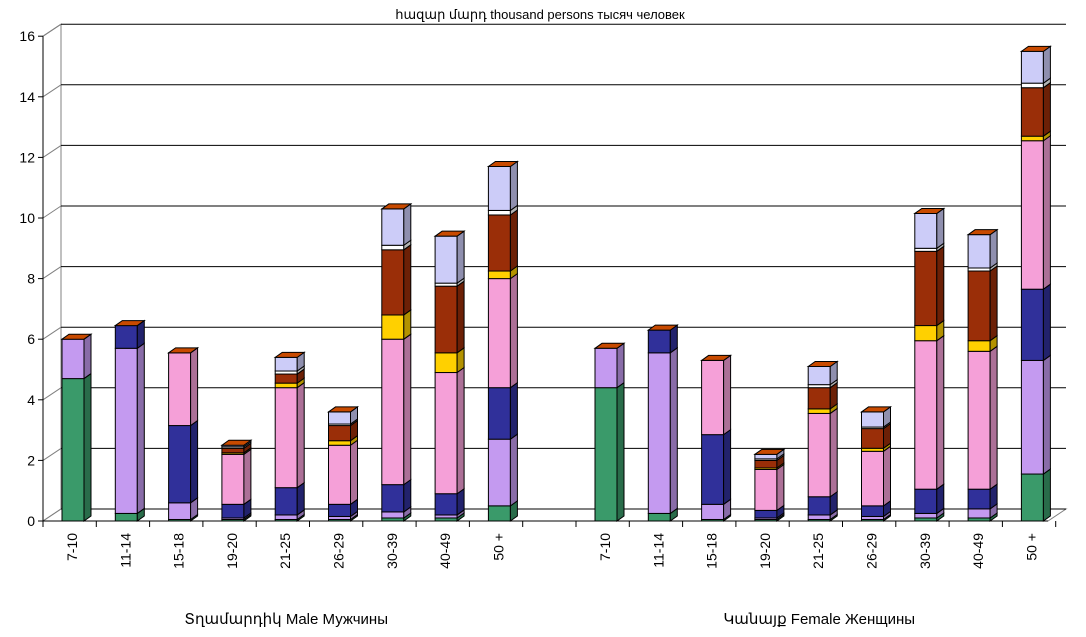  Describe the element at coordinates (27, 97) in the screenshot. I see `y-tick-label: 14` at that location.